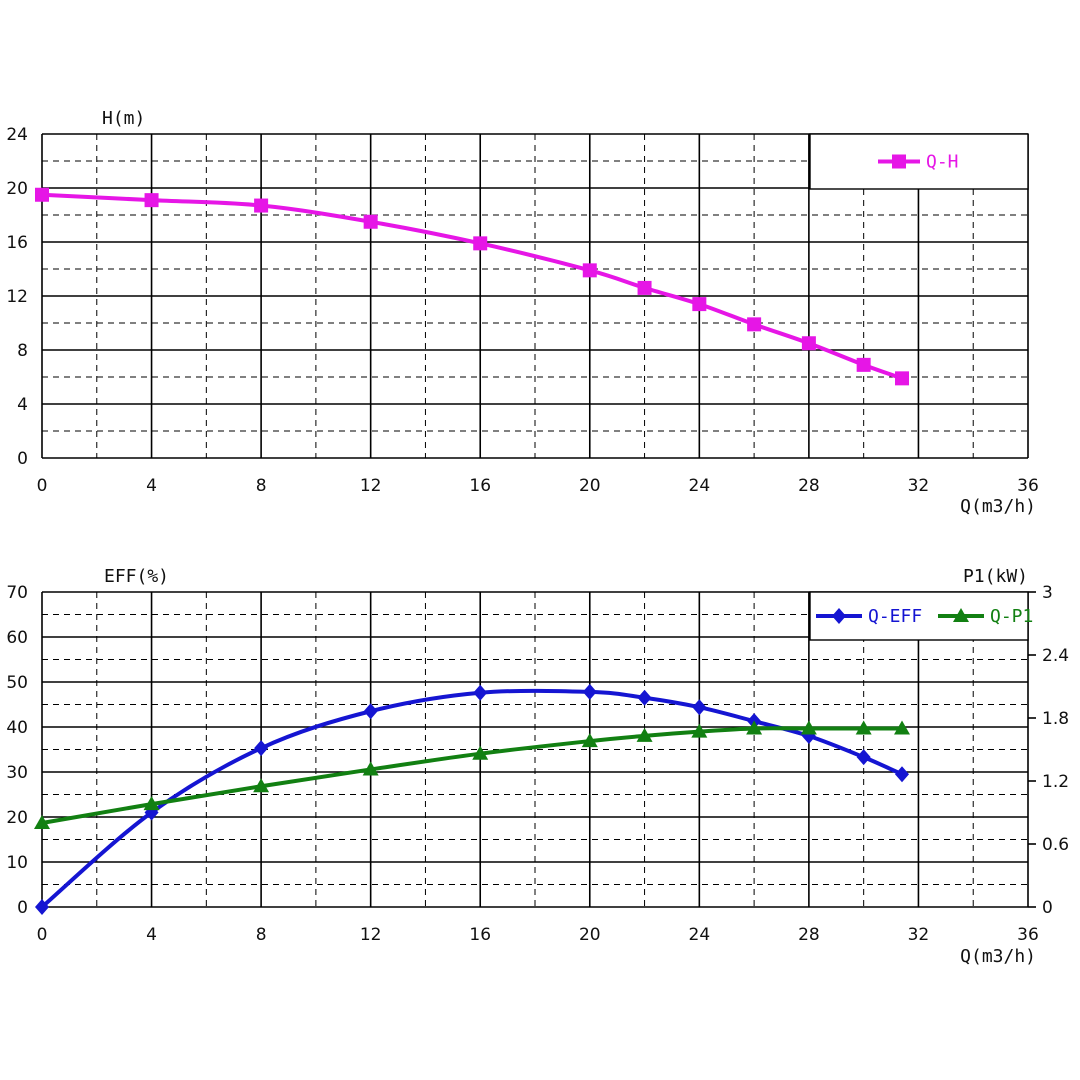 The image size is (1080, 1080). I want to click on y-axis-label: EFF(%), so click(136, 576).